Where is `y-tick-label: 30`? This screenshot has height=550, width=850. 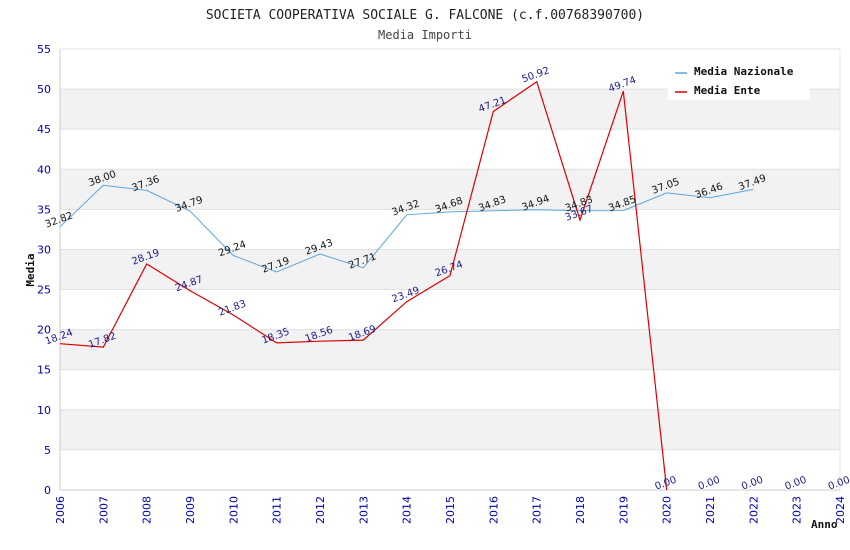
y-tick-label: 30 is located at coordinates (44, 249).